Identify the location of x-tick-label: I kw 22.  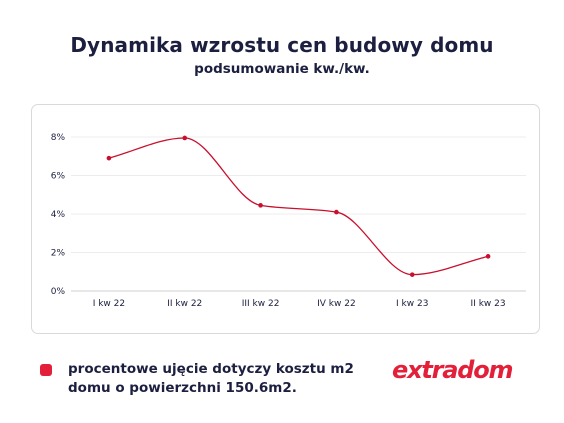
(109, 304).